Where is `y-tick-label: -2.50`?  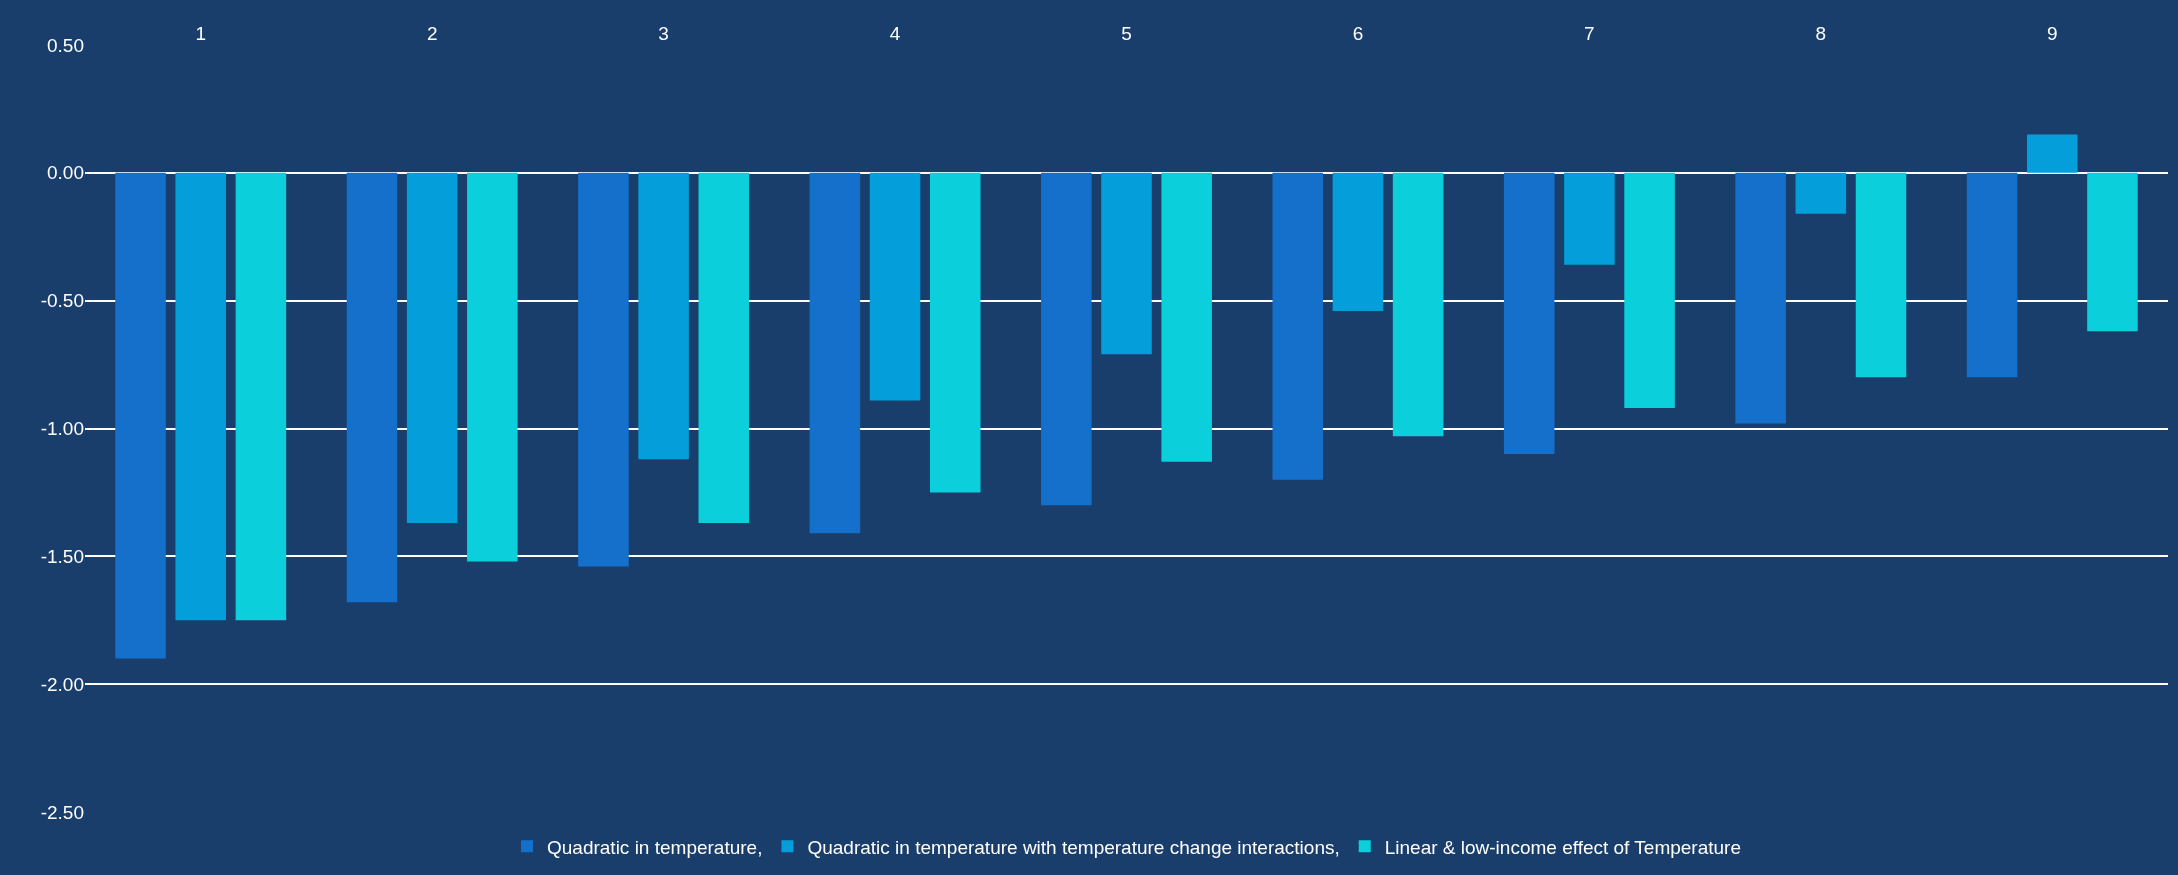
y-tick-label: -2.50 is located at coordinates (62, 812).